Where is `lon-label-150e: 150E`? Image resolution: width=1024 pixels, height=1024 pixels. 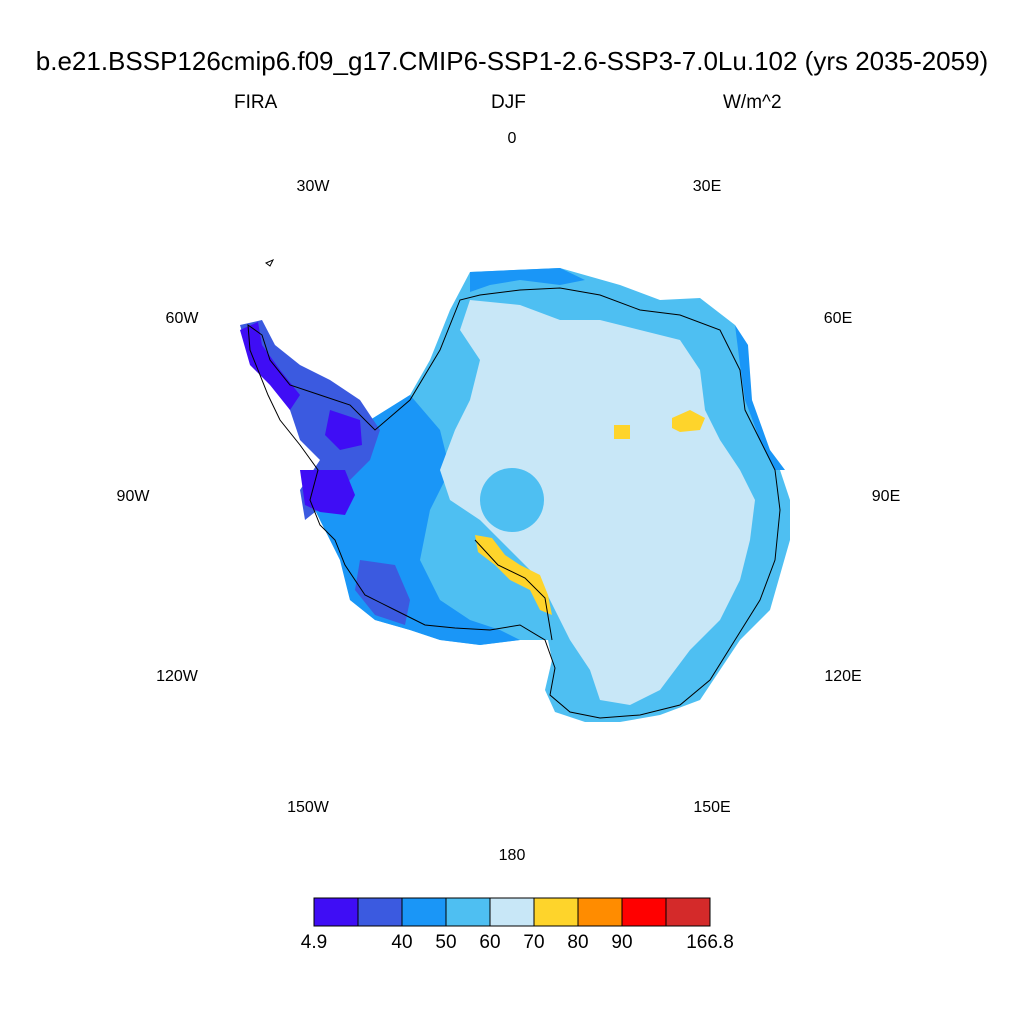
lon-label-150e: 150E is located at coordinates (712, 807).